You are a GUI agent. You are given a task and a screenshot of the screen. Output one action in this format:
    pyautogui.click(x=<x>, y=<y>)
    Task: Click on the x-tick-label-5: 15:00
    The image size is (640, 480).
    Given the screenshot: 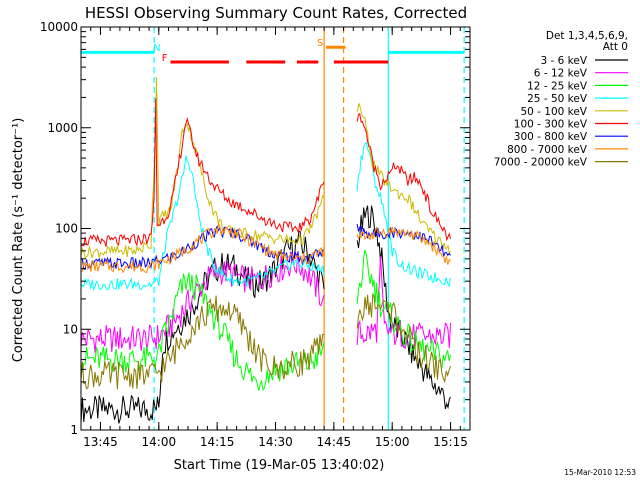 What is the action you would take?
    pyautogui.click(x=392, y=442)
    